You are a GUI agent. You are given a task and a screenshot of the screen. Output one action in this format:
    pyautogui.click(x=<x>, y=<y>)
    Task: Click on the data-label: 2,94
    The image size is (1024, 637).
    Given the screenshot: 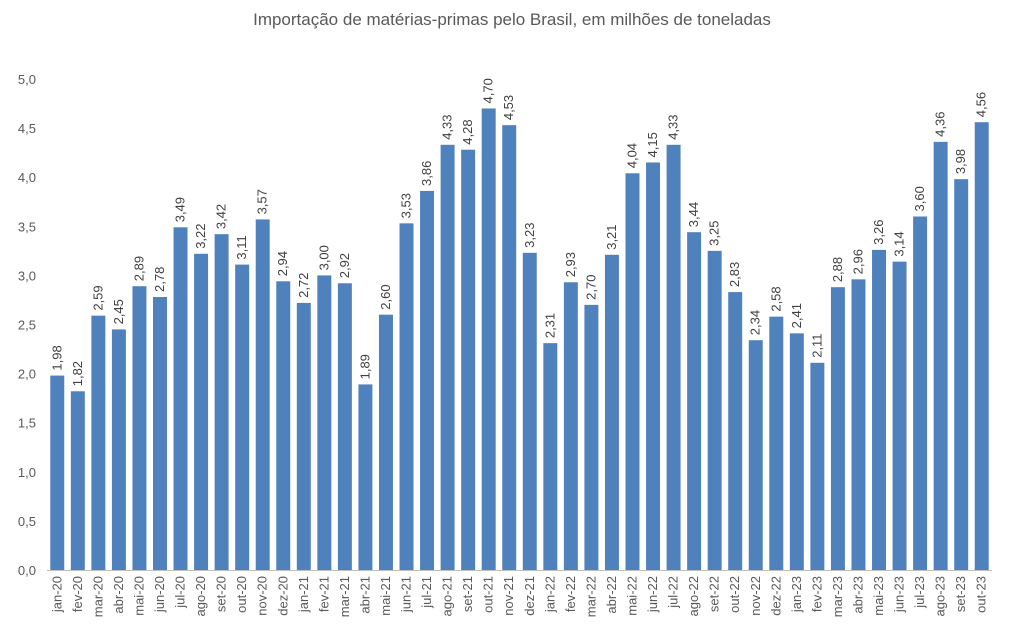 What is the action you would take?
    pyautogui.click(x=282, y=263)
    